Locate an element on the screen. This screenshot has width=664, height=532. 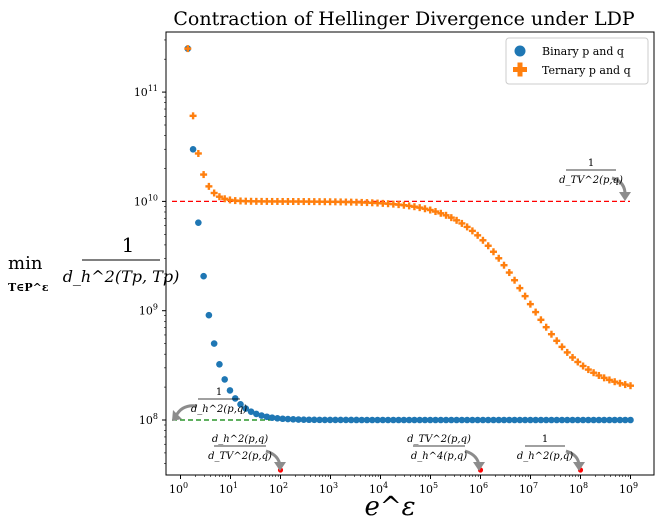
y-label-numerator: 1 is located at coordinates (128, 245).